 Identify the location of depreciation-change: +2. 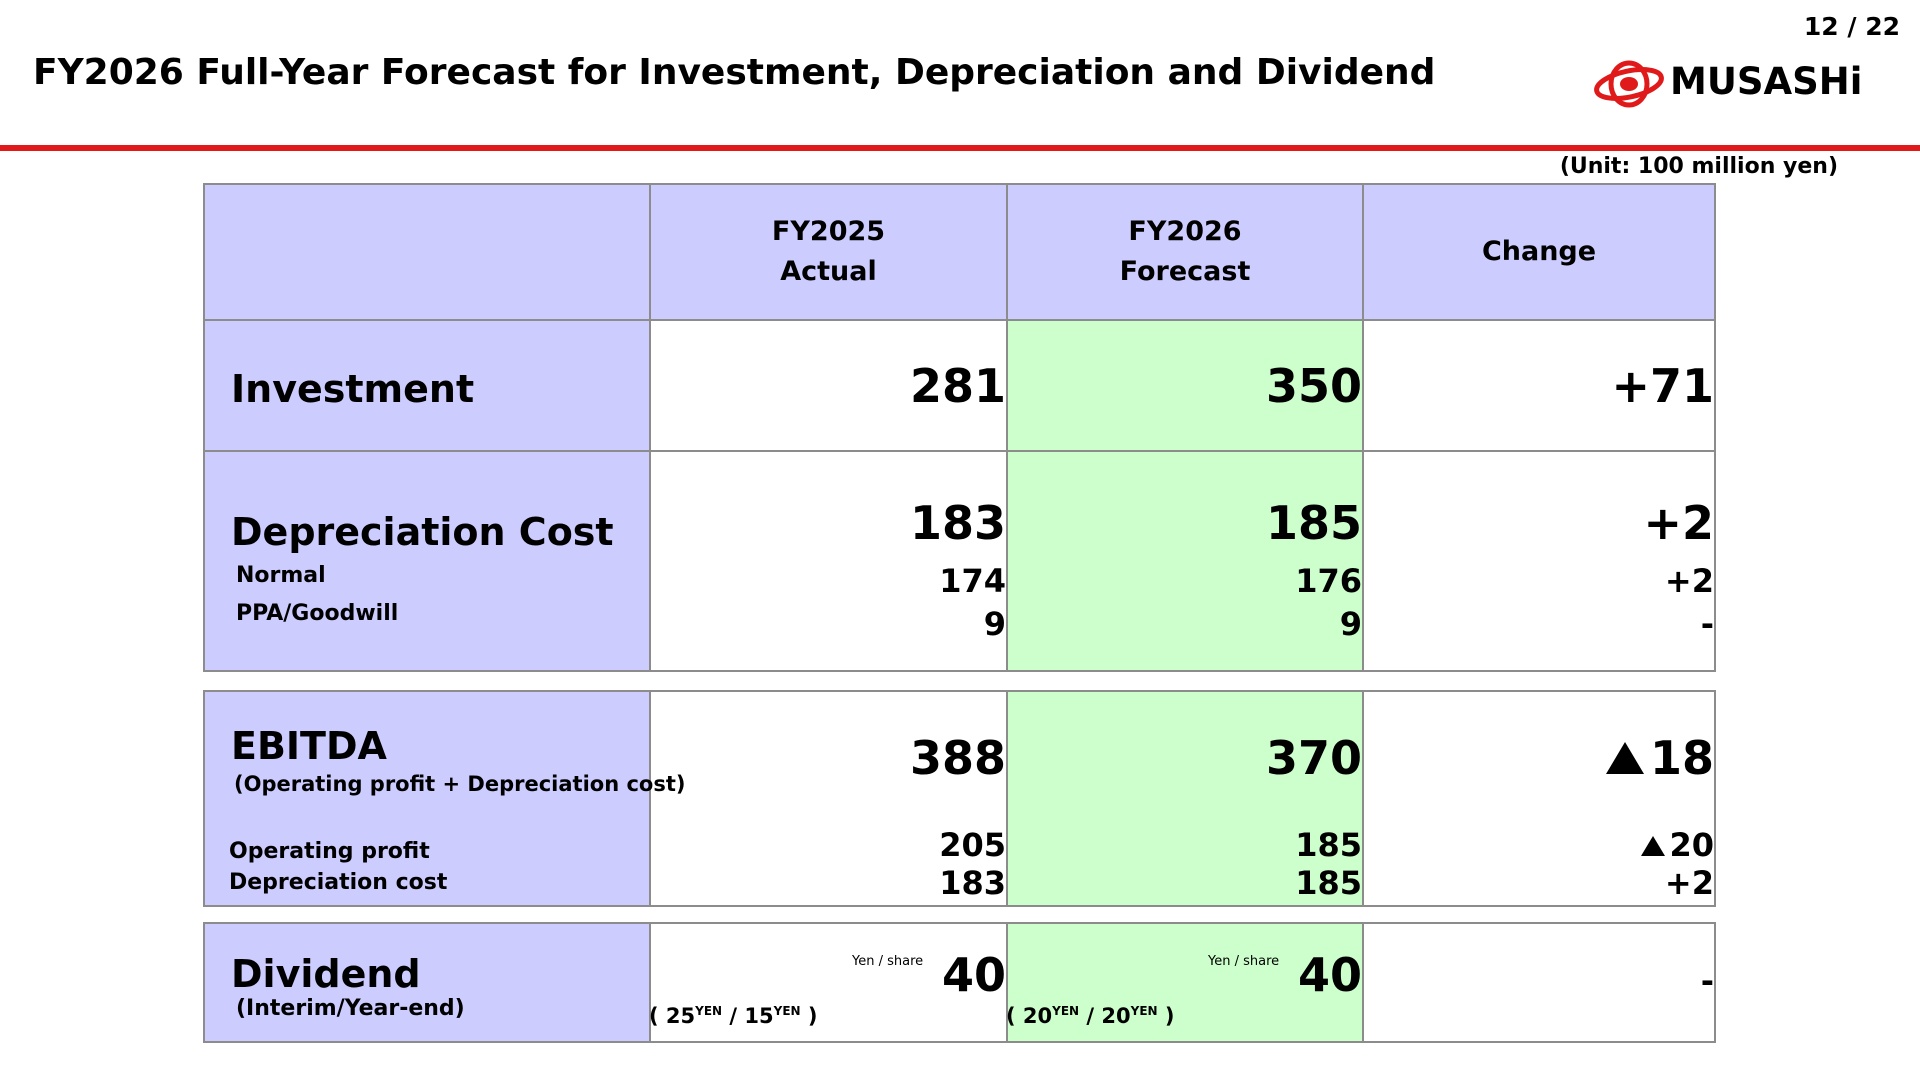
(1678, 523).